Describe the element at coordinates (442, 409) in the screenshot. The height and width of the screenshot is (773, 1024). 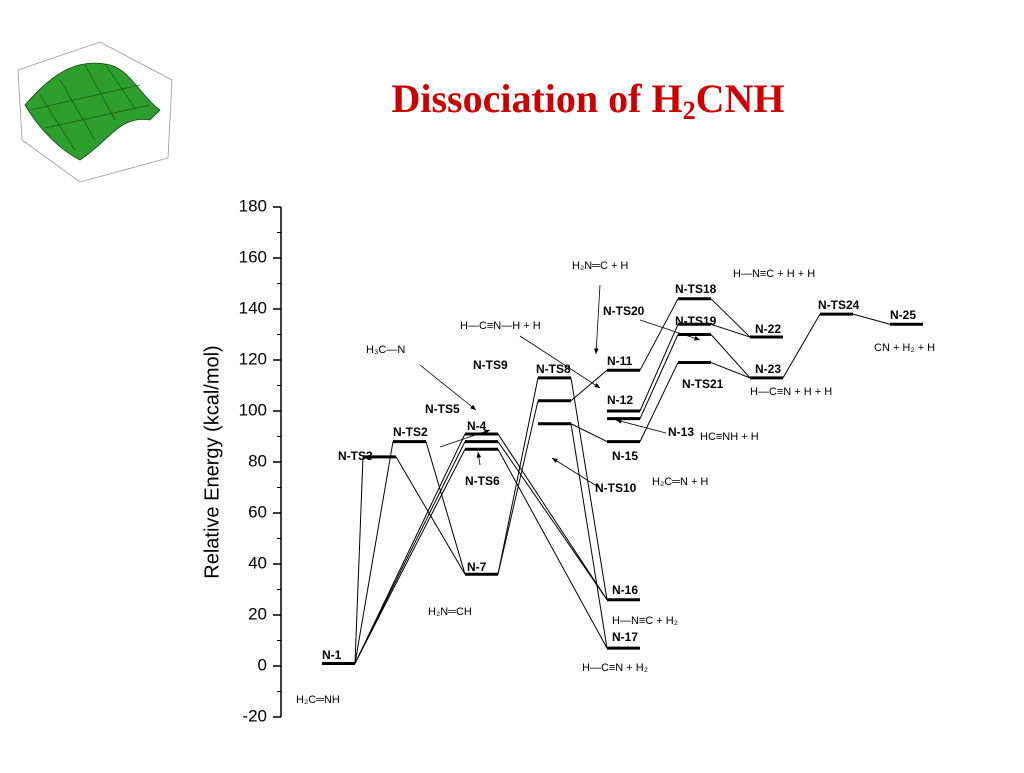
I see `level-label: N-TS5` at that location.